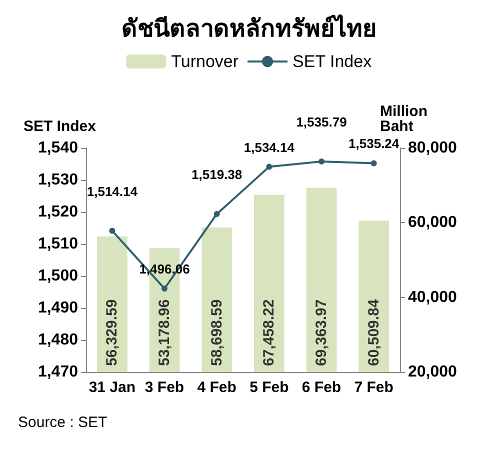 The image size is (498, 450). What do you see at coordinates (216, 387) in the screenshot?
I see `x-tick-label: 4 Feb` at bounding box center [216, 387].